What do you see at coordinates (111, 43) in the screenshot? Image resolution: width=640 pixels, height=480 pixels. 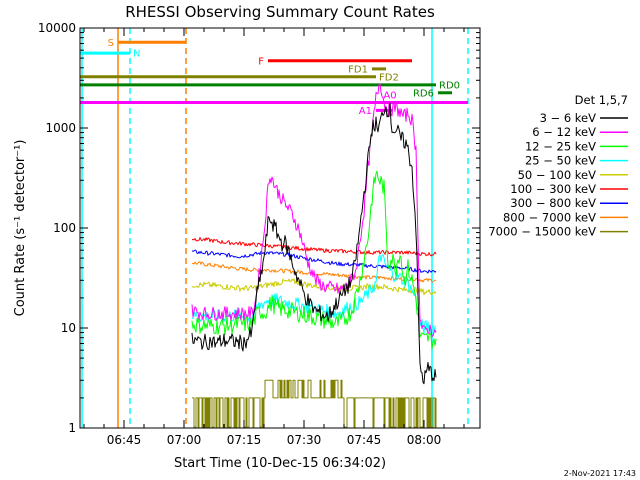 I see `flag-label-0: S` at bounding box center [111, 43].